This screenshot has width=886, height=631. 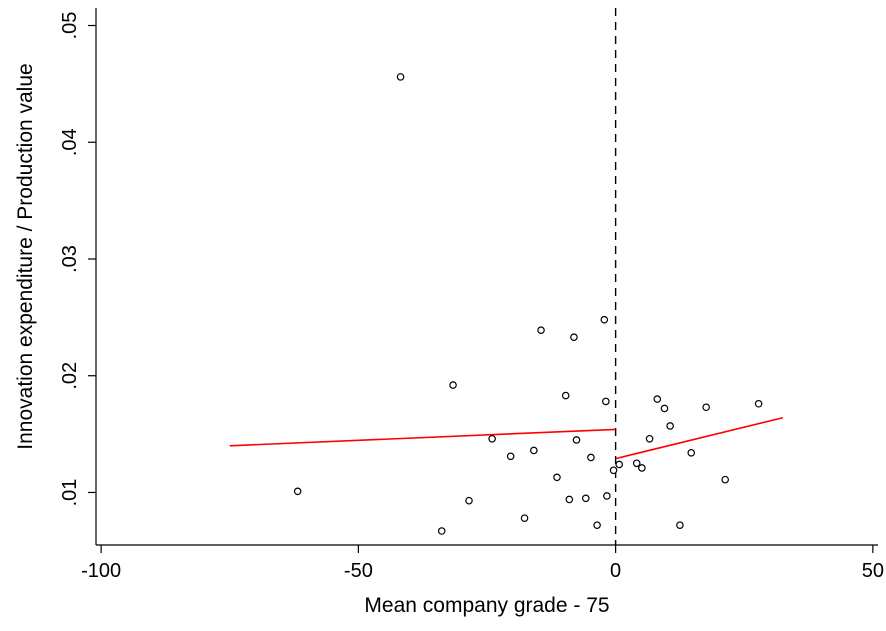 I want to click on x-ticks: -100 -50 0 50, so click(x=482, y=563).